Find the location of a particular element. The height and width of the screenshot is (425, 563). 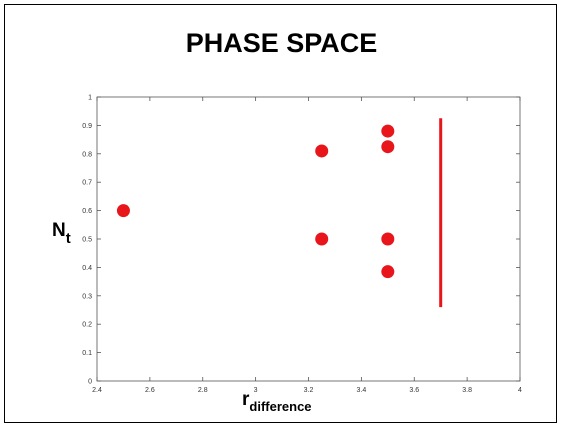

x-tick-label: 3.2 is located at coordinates (309, 390).